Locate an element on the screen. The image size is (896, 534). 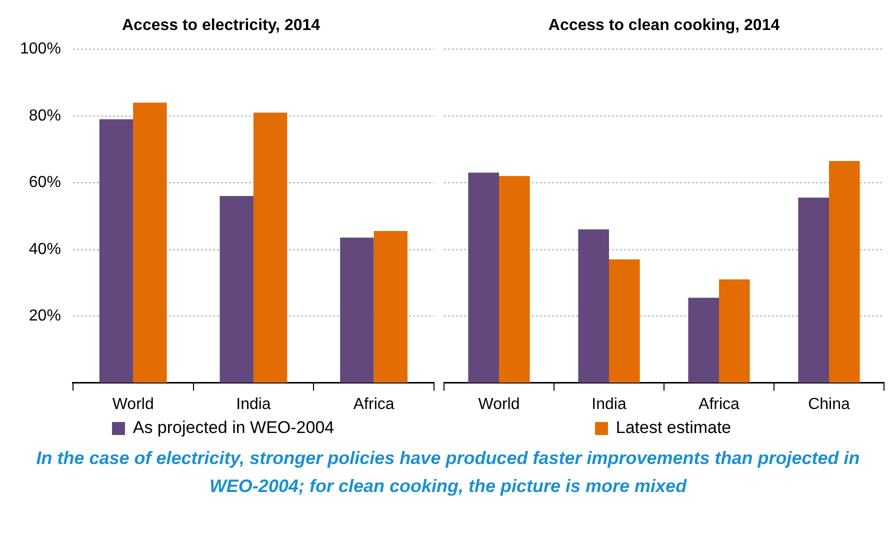
y-tick-label: 100% is located at coordinates (40, 49).